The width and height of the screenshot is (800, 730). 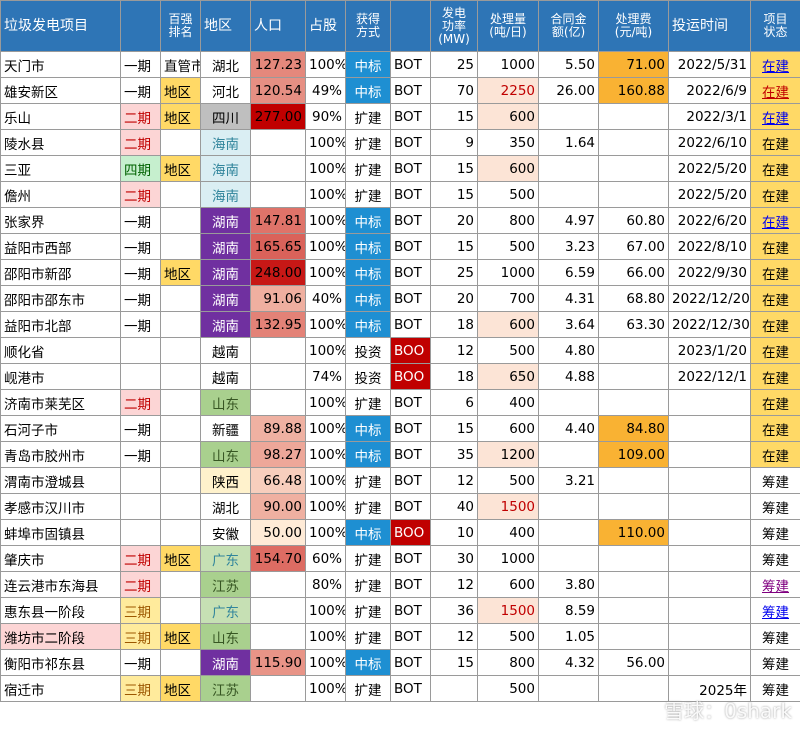 What do you see at coordinates (60, 558) in the screenshot?
I see `cell: 肇庆市` at bounding box center [60, 558].